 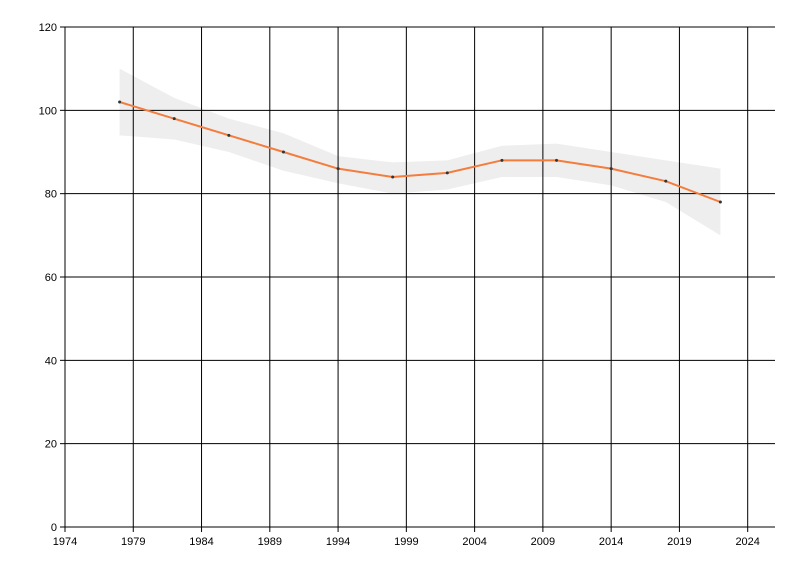 What do you see at coordinates (51, 195) in the screenshot?
I see `y-tick-label: 80` at bounding box center [51, 195].